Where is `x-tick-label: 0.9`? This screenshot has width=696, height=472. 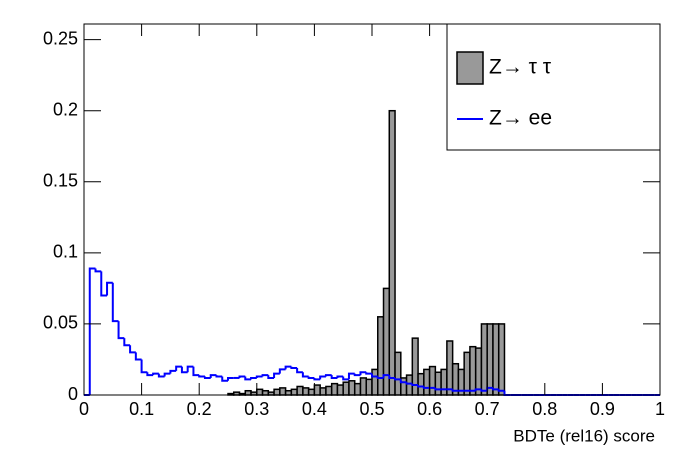
x-tick-label: 0.9 is located at coordinates (602, 409).